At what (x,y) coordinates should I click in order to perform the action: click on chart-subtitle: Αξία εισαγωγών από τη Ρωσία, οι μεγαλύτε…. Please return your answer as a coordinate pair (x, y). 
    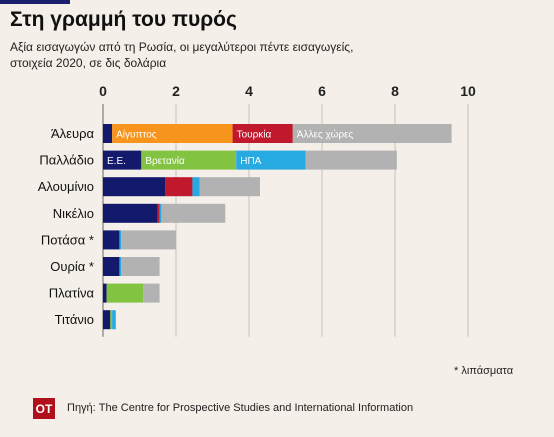
    Looking at the image, I should click on (182, 55).